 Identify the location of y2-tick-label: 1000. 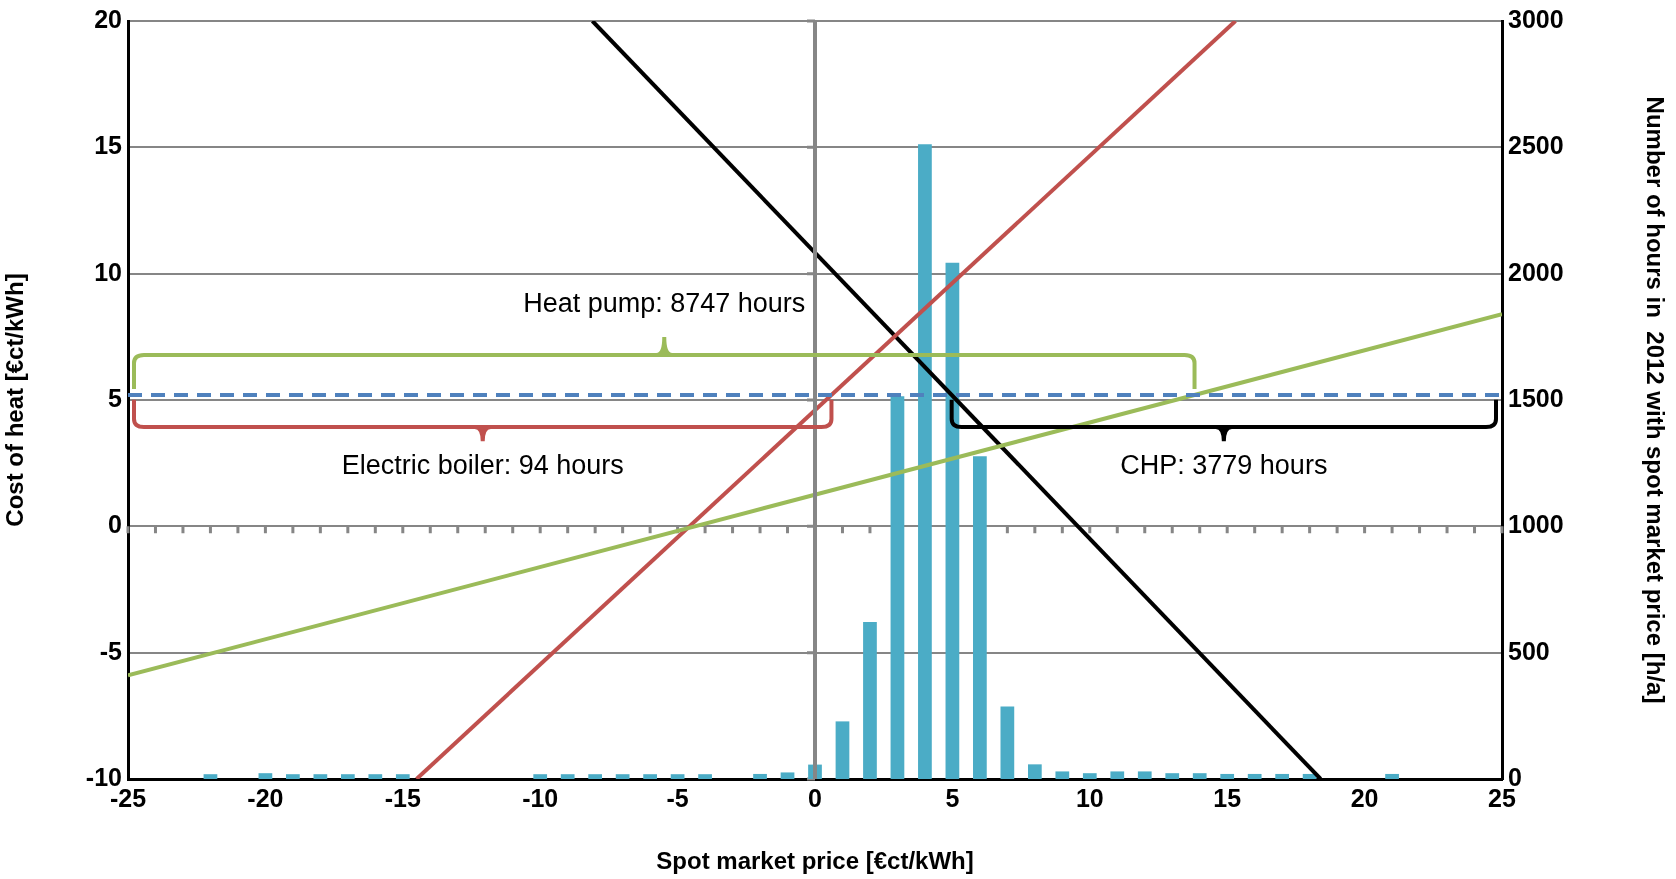
(1536, 524).